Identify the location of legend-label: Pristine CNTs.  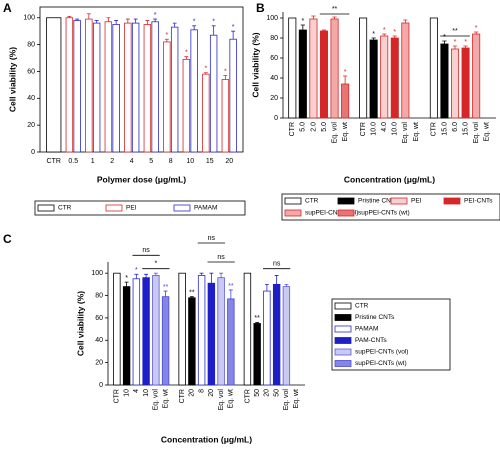
(375, 317).